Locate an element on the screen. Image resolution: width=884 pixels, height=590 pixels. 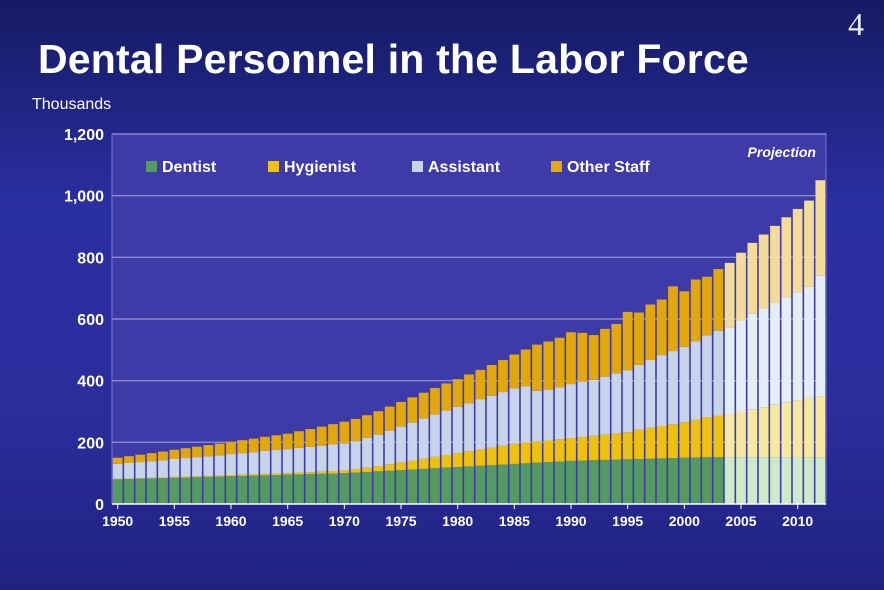
bar-hygienist-1998 is located at coordinates (661, 442).